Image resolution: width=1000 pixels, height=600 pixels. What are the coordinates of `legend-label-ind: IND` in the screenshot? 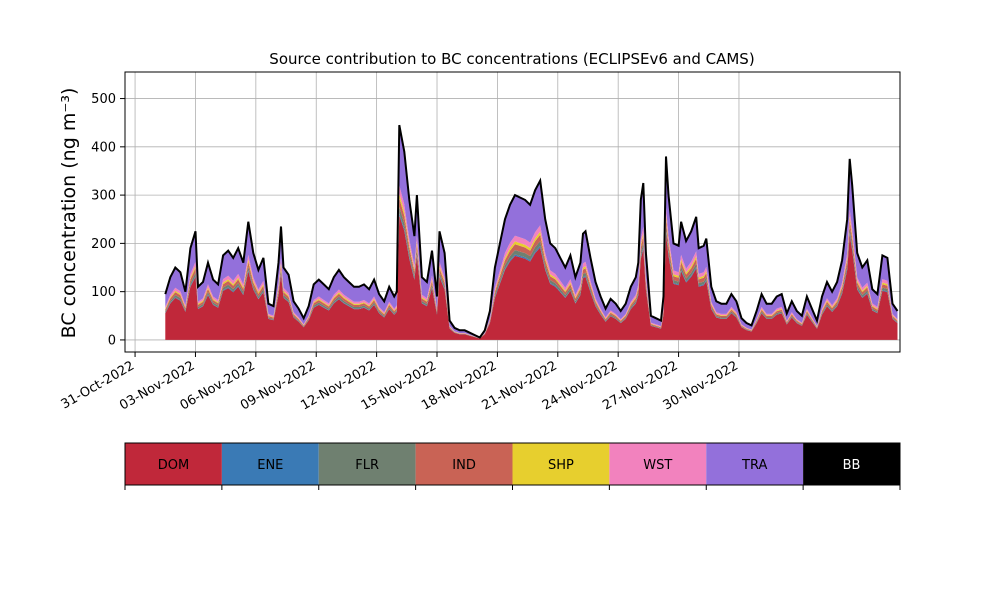 It's located at (464, 465).